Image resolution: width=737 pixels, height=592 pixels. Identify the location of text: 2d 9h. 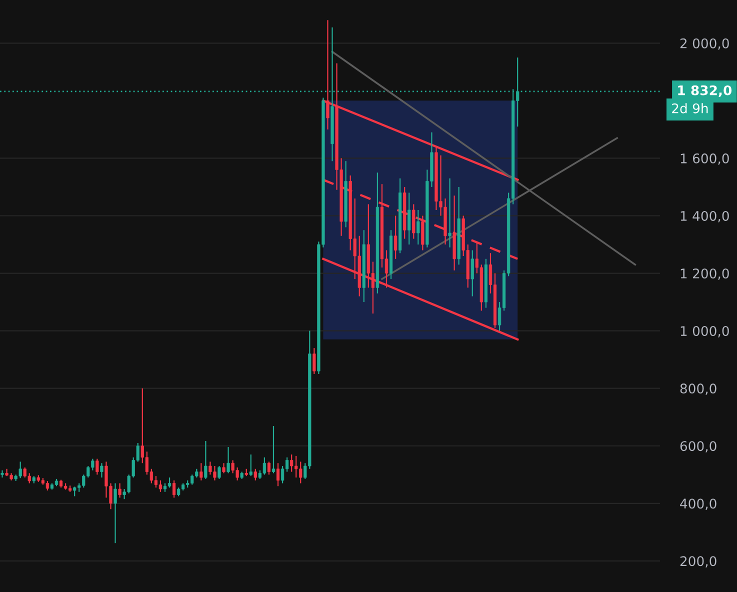
(690, 108).